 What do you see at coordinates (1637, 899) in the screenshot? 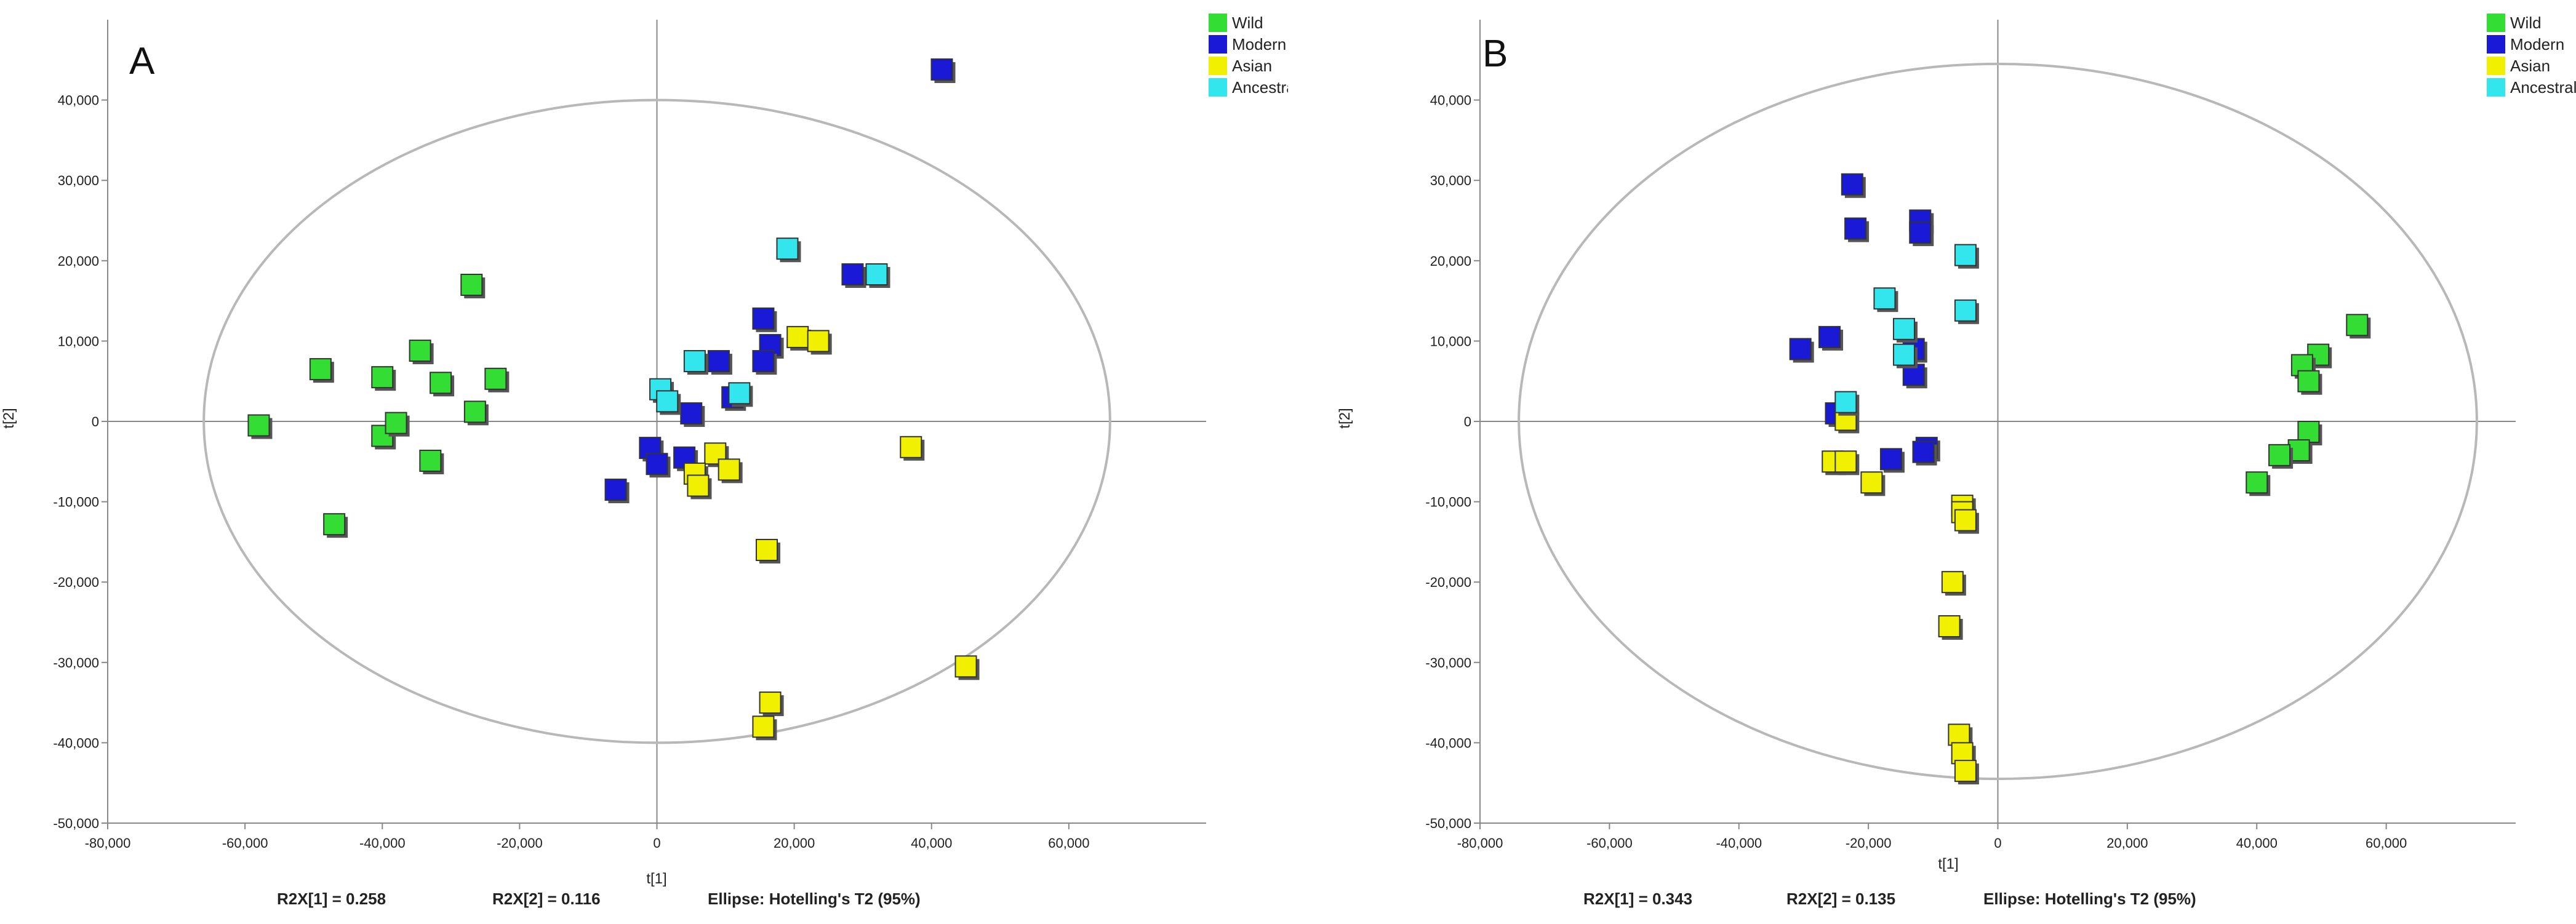
I see `r2x1-label-b: R2X[1] = 0.343` at bounding box center [1637, 899].